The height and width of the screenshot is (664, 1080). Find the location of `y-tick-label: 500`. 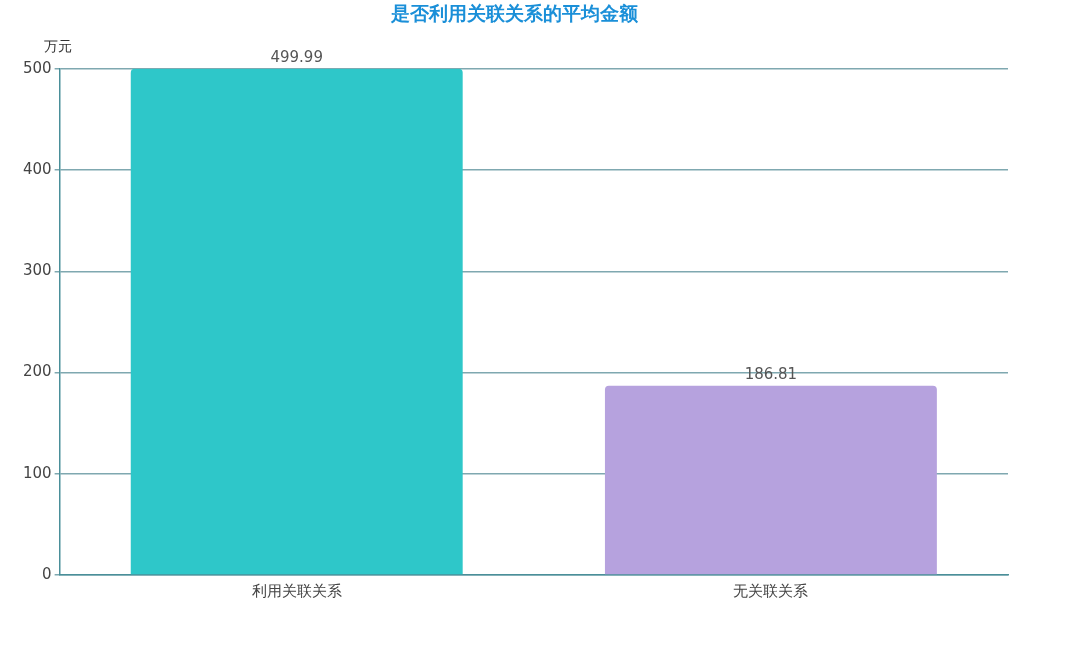

y-tick-label: 500 is located at coordinates (37, 67).